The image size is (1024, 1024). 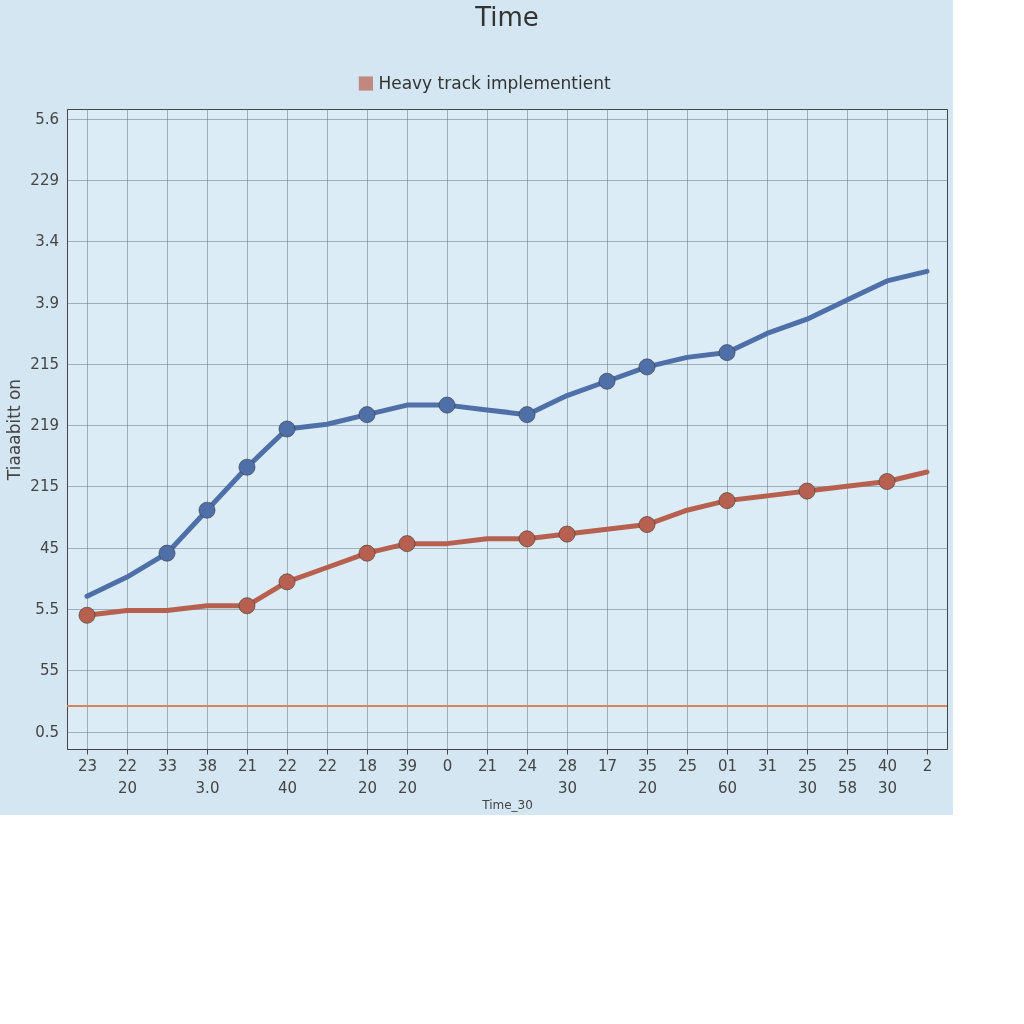 What do you see at coordinates (607, 765) in the screenshot?
I see `x-tick-label: 17` at bounding box center [607, 765].